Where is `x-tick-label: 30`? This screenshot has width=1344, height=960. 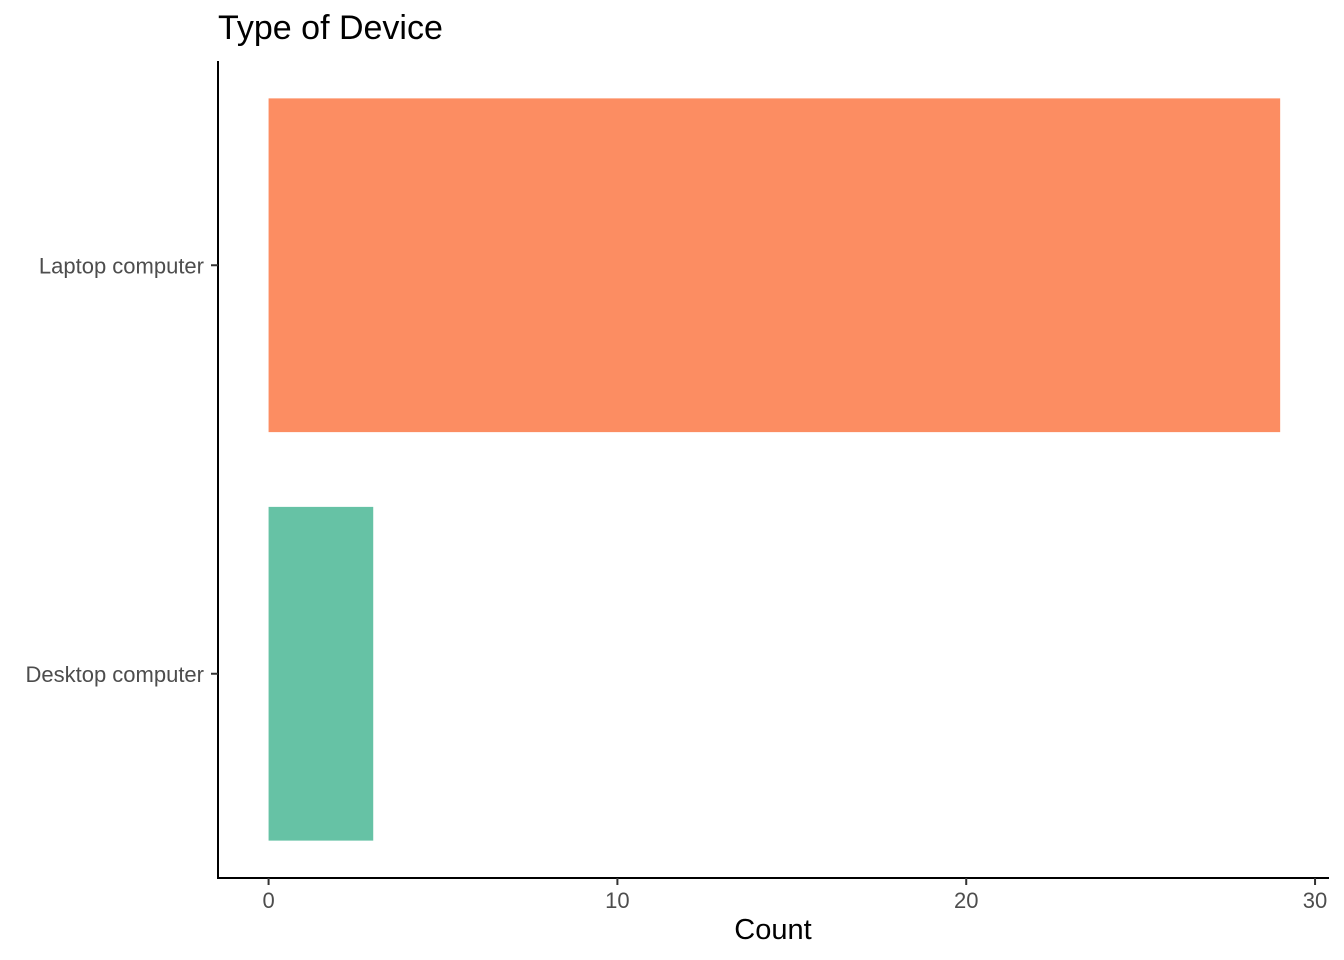
x-tick-label: 30 is located at coordinates (1315, 900).